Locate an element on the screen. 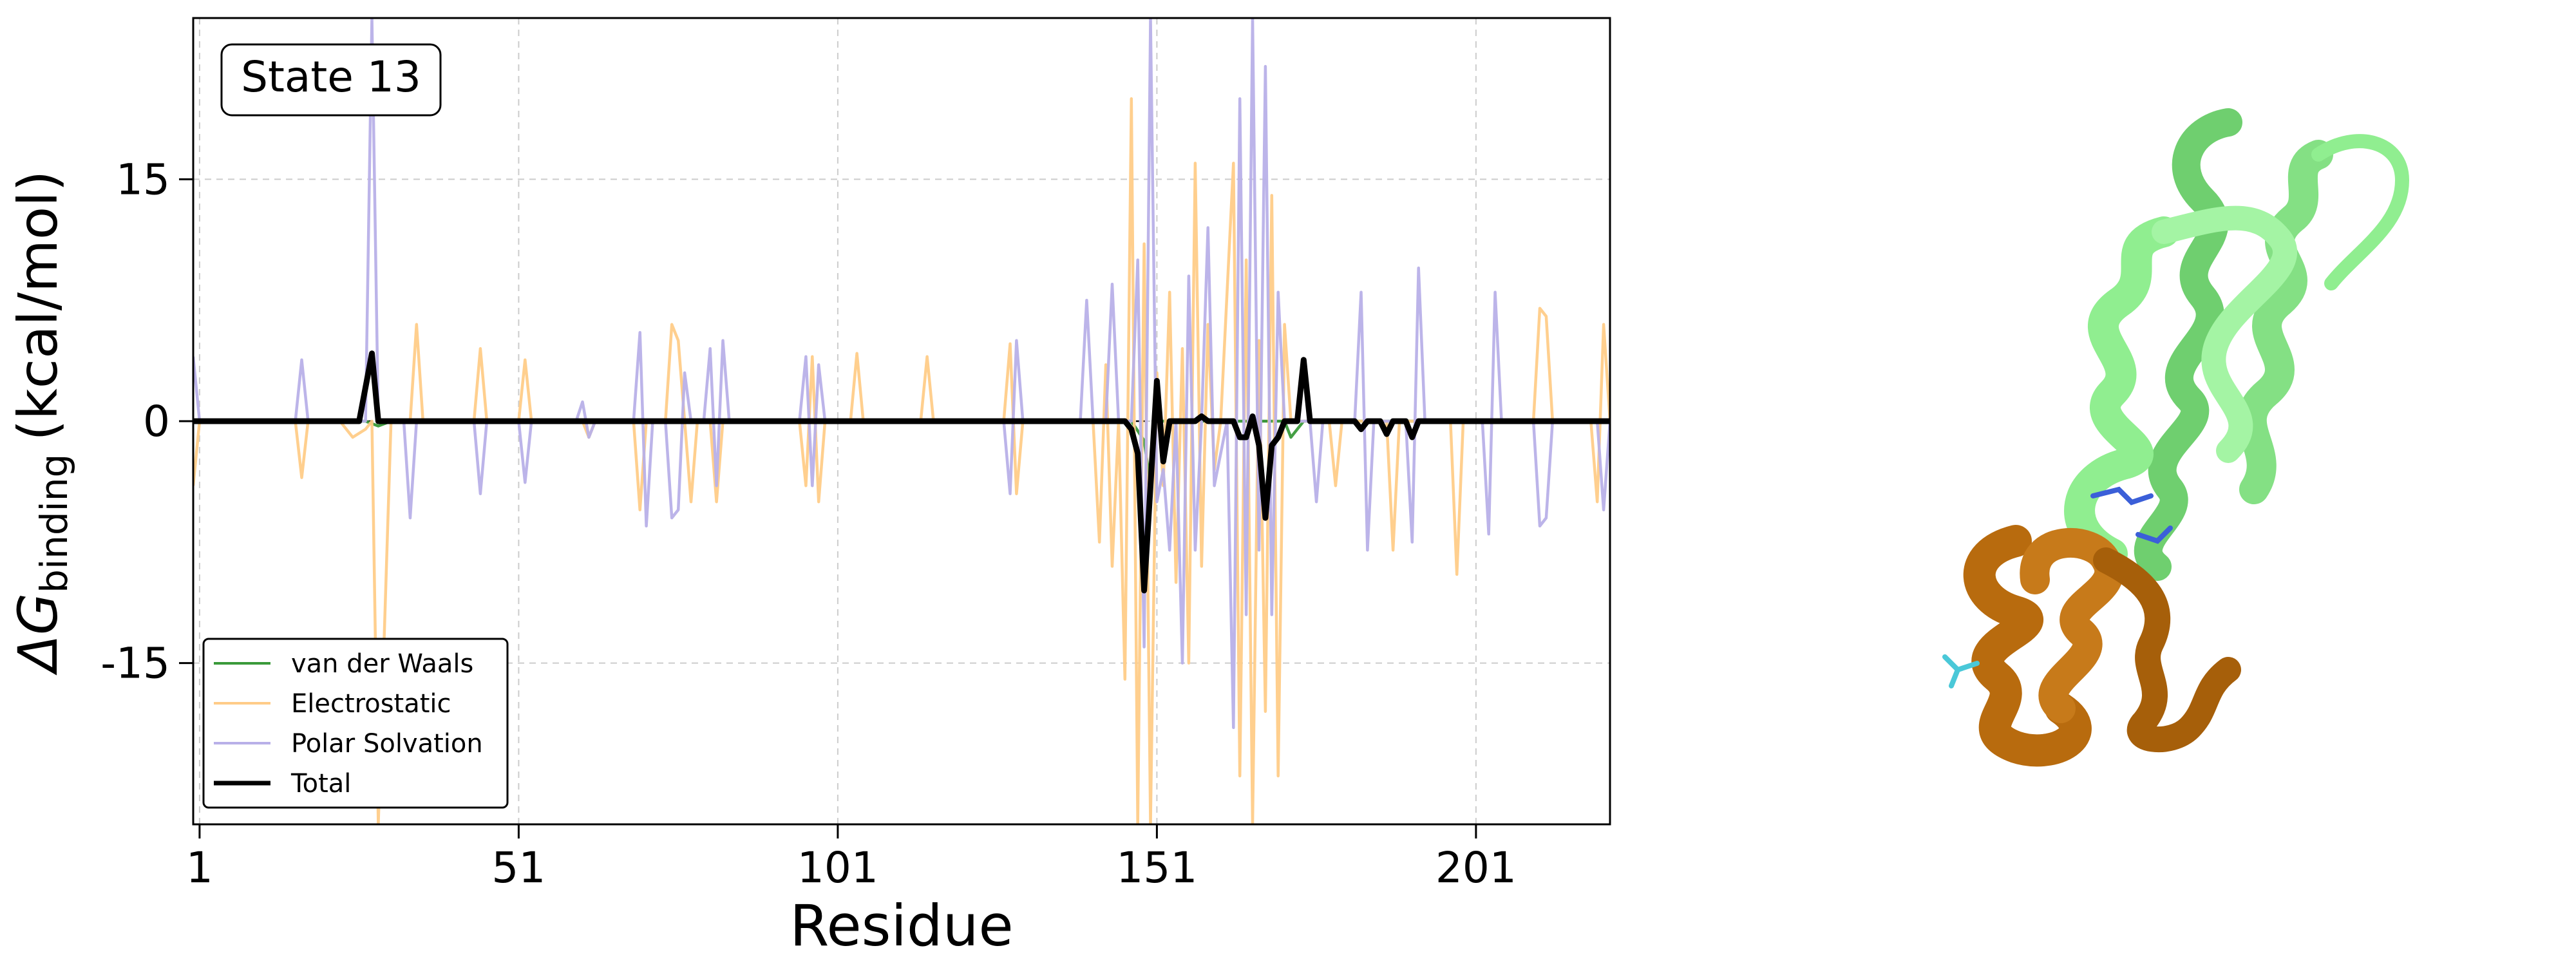 Image resolution: width=2576 pixels, height=966 pixels. y-tick-label: 0 is located at coordinates (156, 421).